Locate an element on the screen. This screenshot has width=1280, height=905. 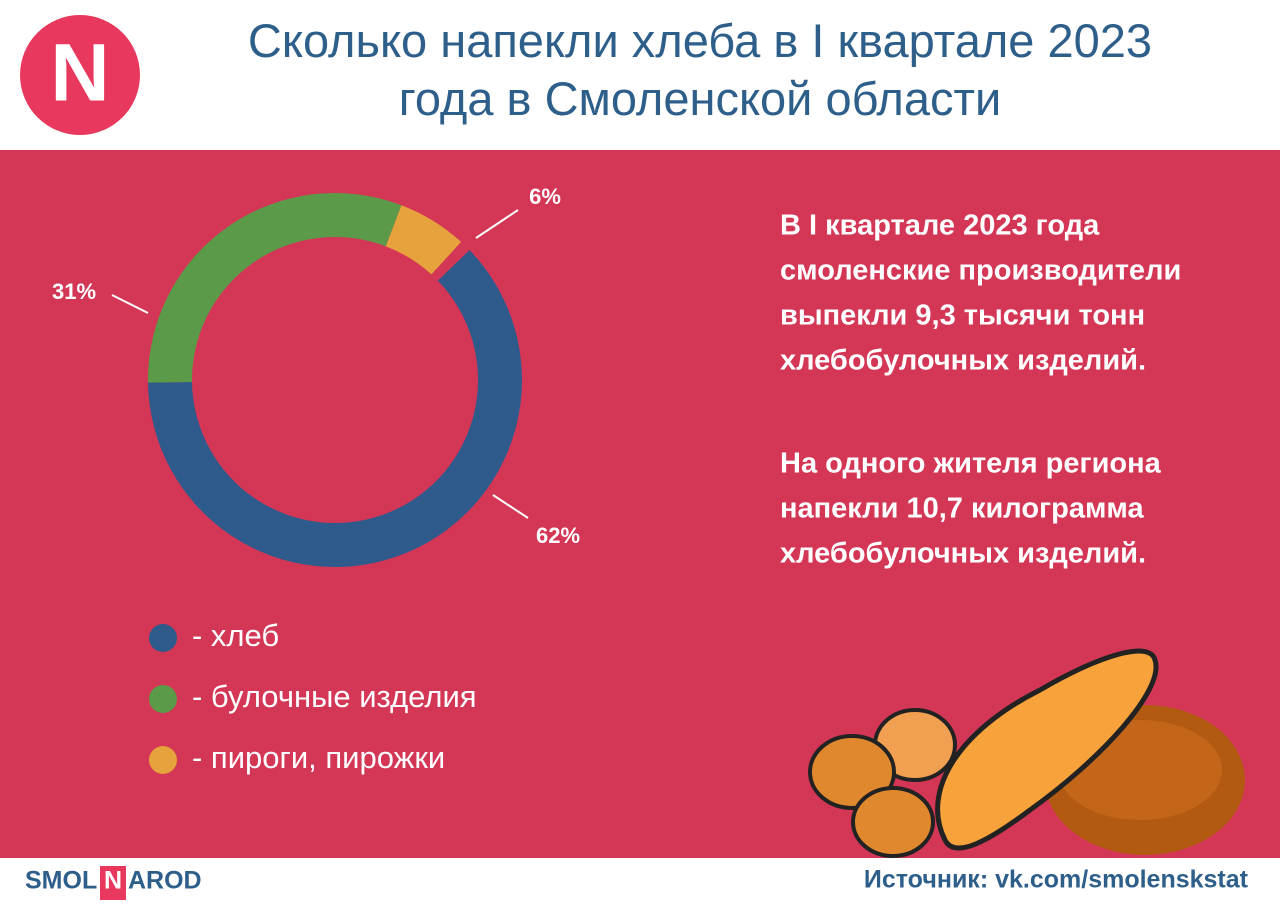
paragraph-line: На одного жителя региона is located at coordinates (971, 464).